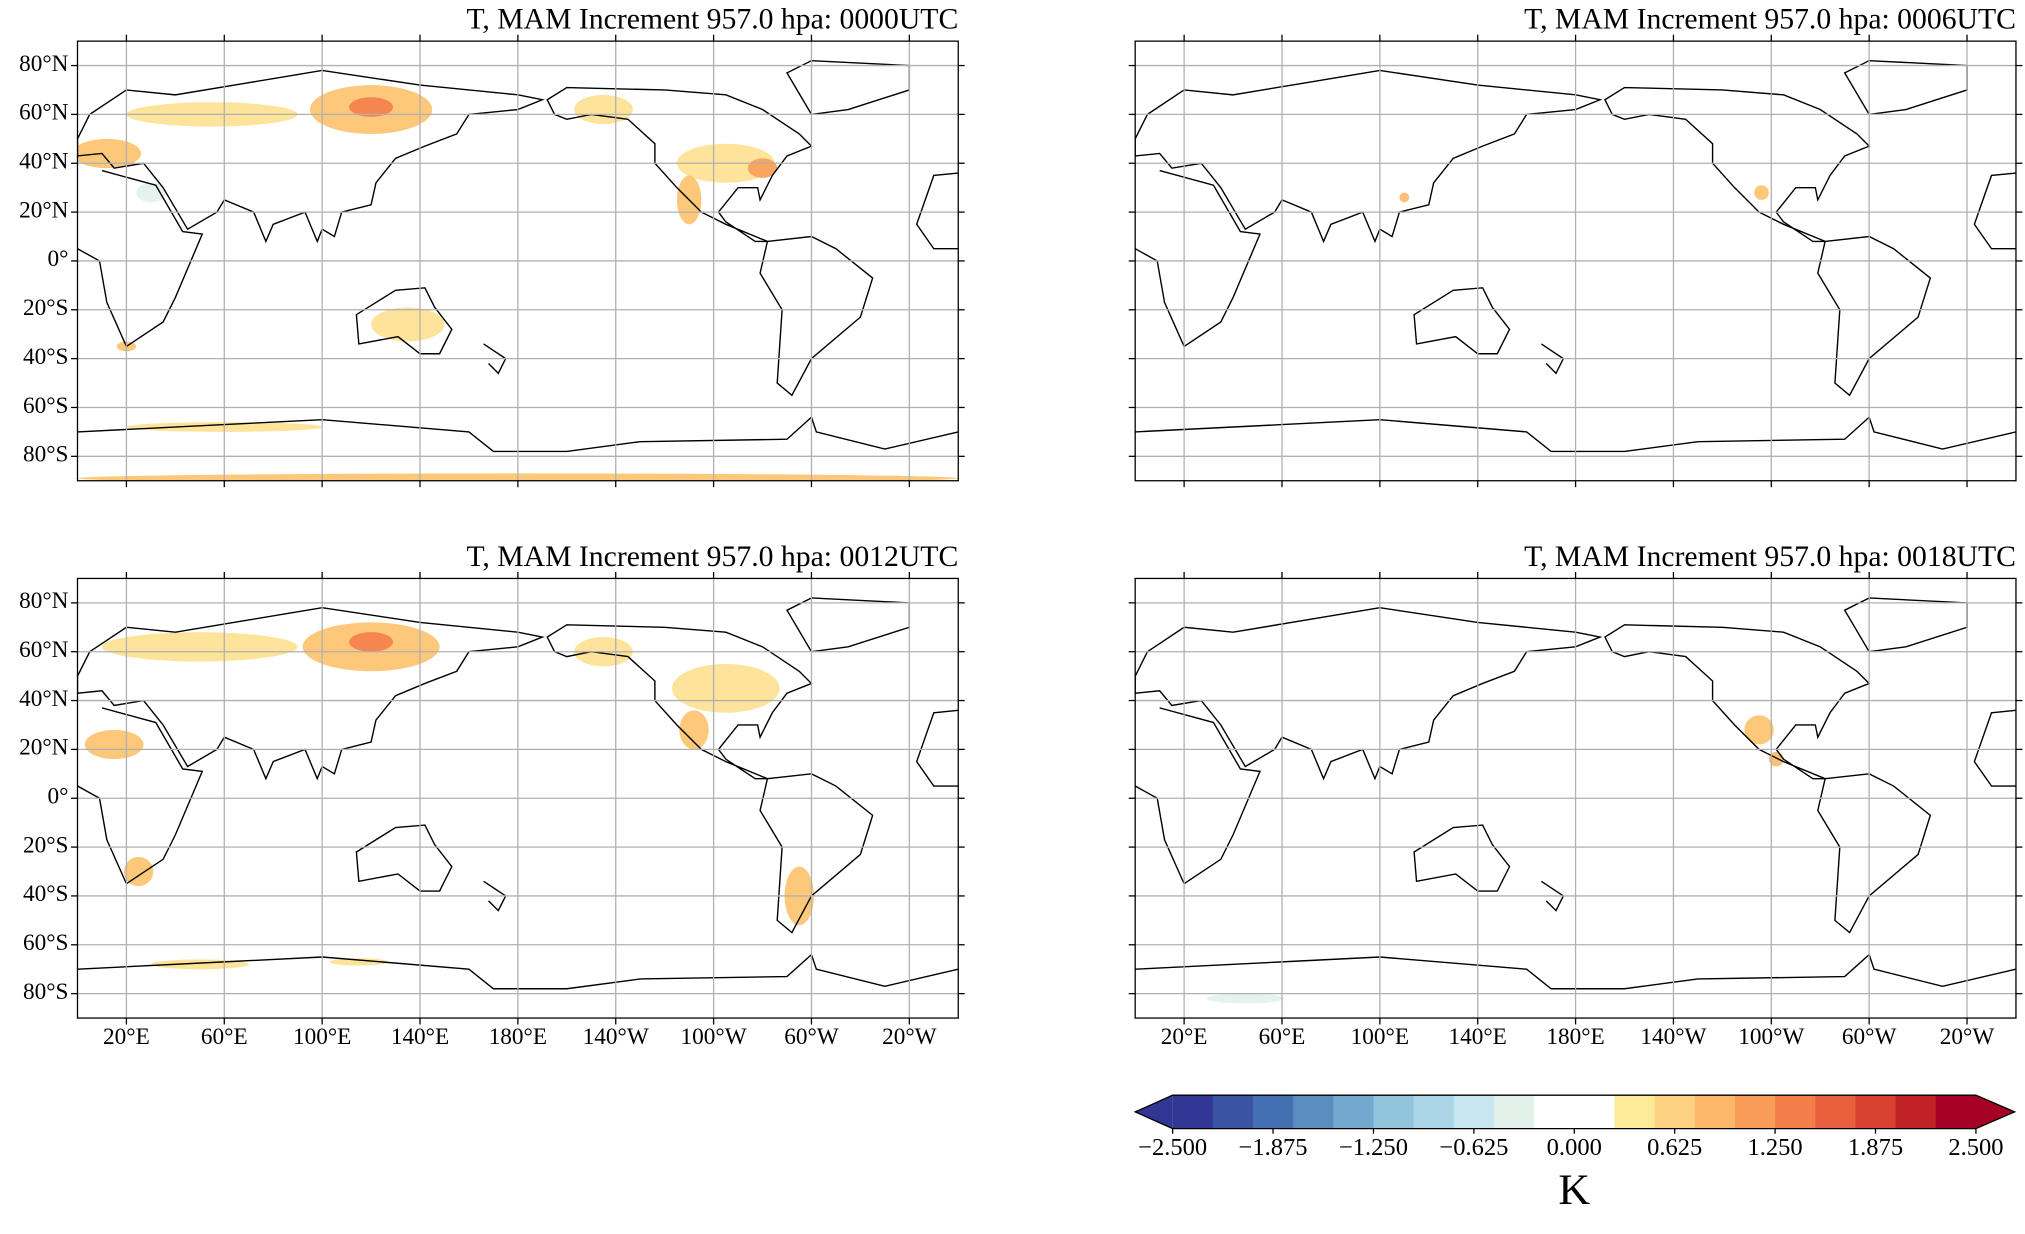  Describe the element at coordinates (1775, 1147) in the screenshot. I see `colorbar-tick-label: 1.250` at that location.